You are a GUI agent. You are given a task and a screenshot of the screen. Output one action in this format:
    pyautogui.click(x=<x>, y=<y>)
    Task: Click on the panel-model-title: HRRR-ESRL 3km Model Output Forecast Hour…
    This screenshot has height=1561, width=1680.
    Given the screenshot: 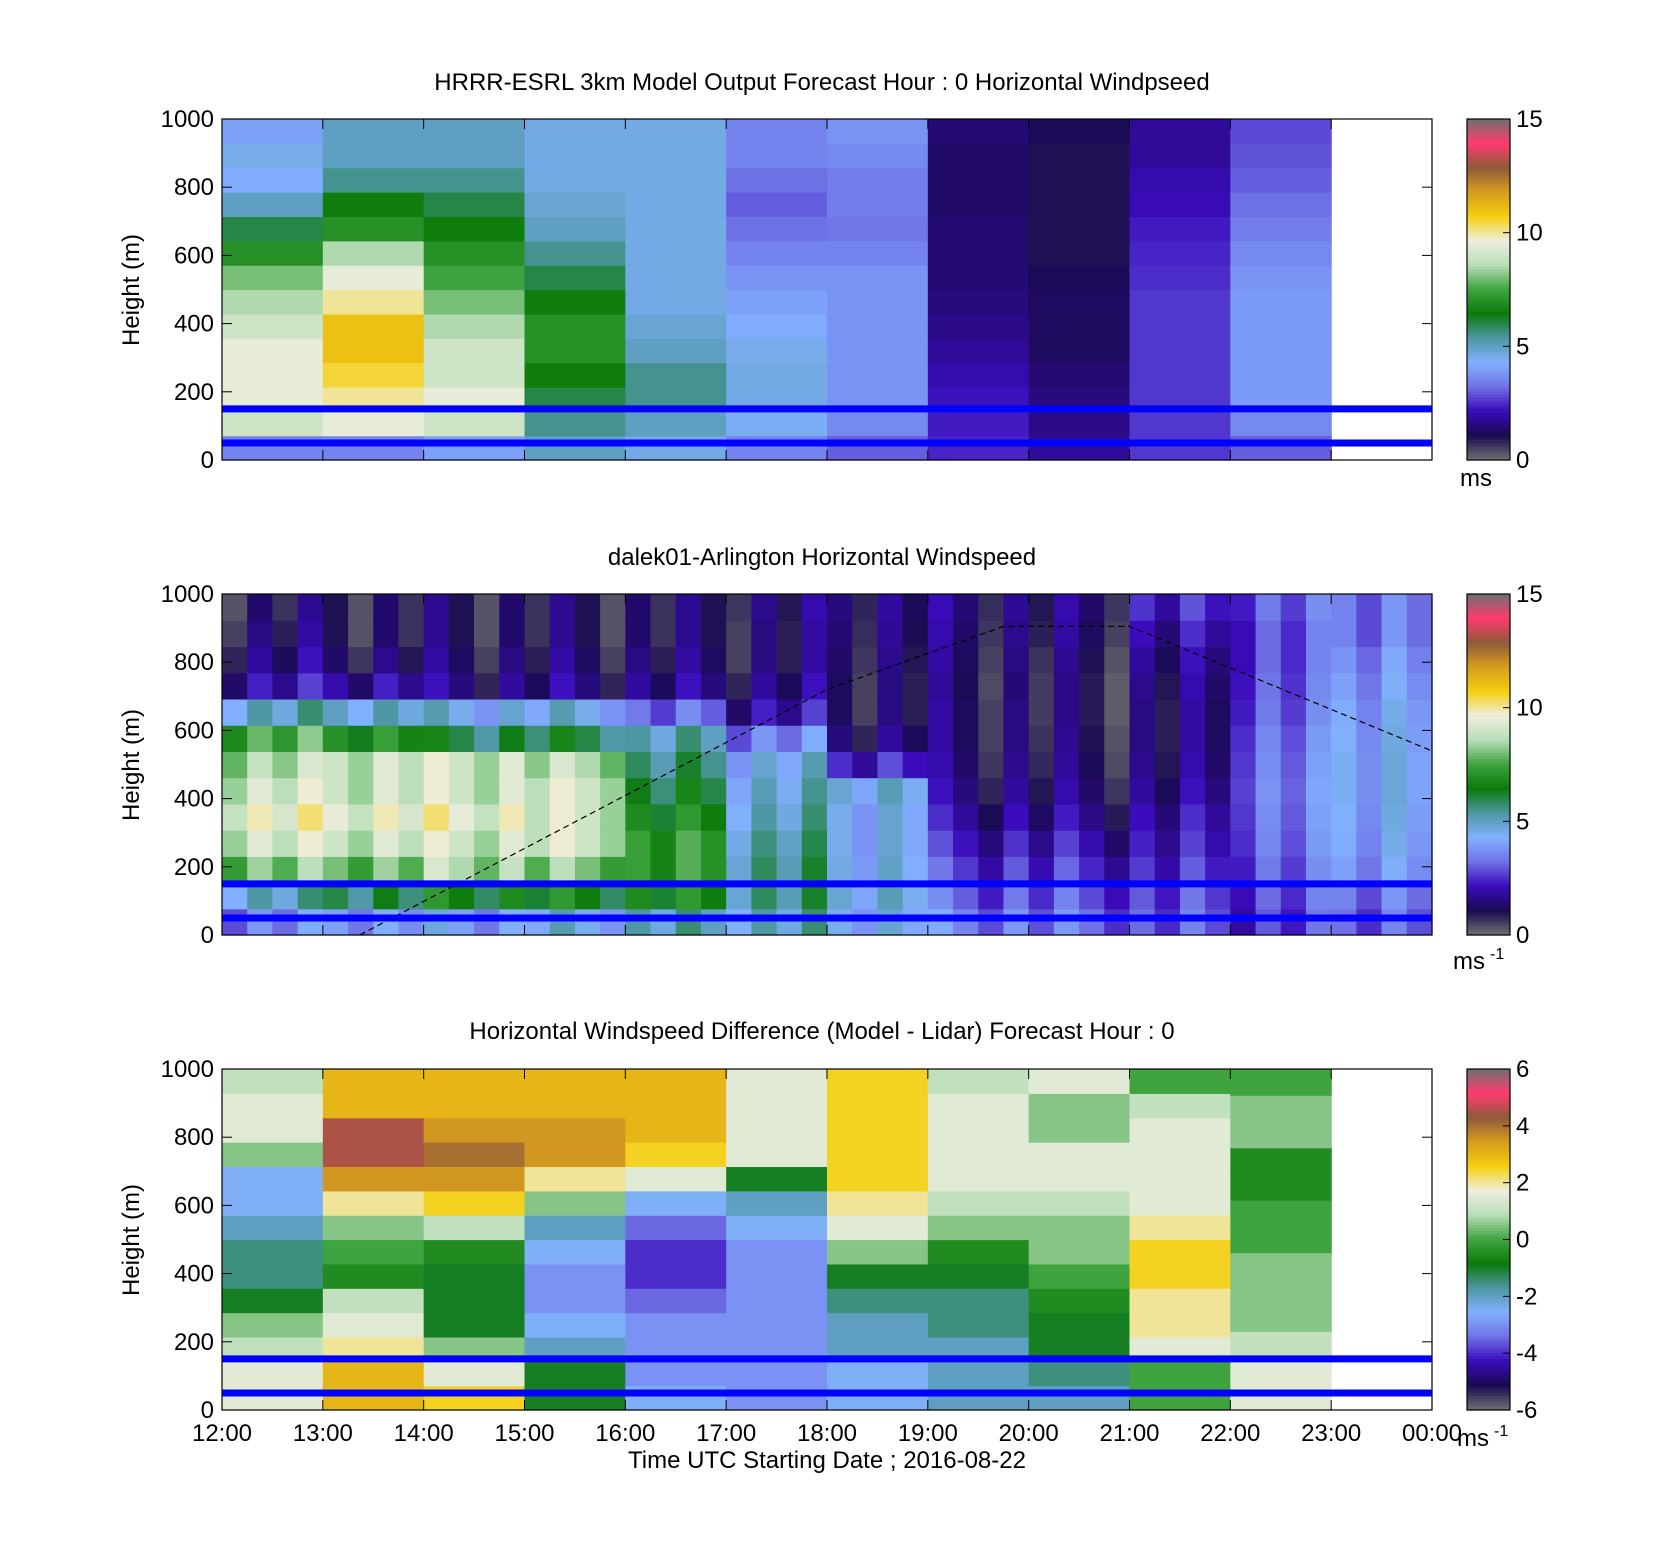 What is the action you would take?
    pyautogui.click(x=821, y=82)
    